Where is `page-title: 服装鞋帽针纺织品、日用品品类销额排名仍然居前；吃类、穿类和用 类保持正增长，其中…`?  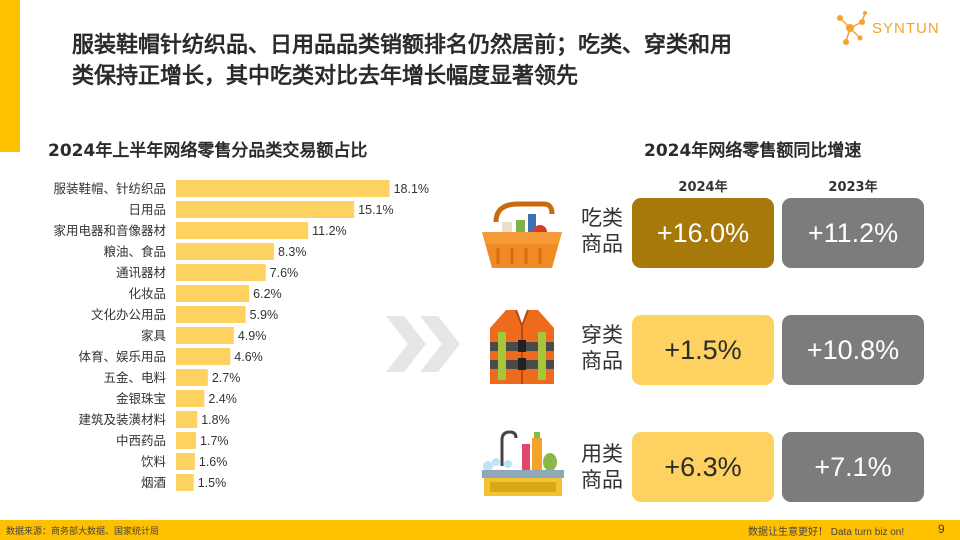 page-title: 服装鞋帽针纺织品、日用品品类销额排名仍然居前；吃类、穿类和用 类保持正增长，其中… is located at coordinates (452, 61).